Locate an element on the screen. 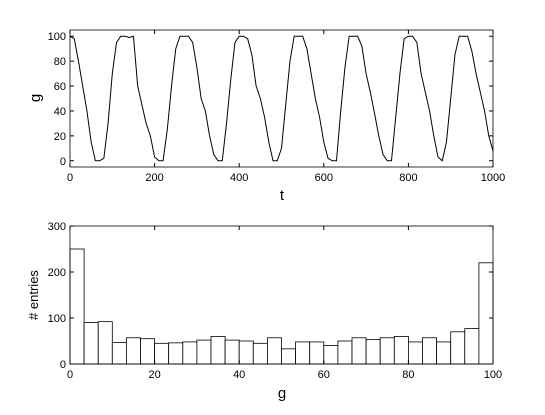  y-tick-label: 300 is located at coordinates (57, 227).